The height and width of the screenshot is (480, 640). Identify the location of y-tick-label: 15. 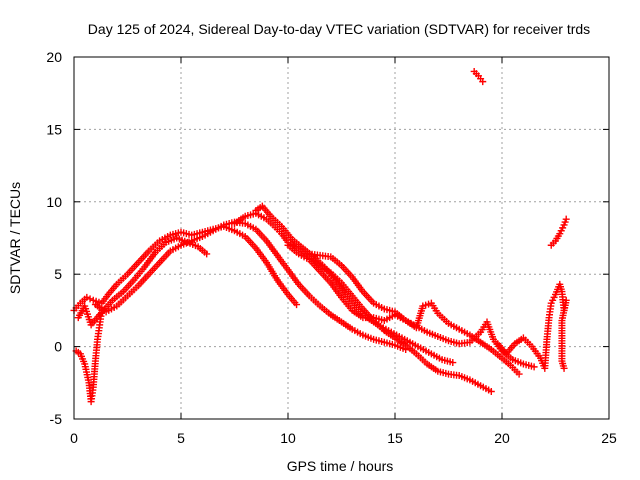
(54, 129).